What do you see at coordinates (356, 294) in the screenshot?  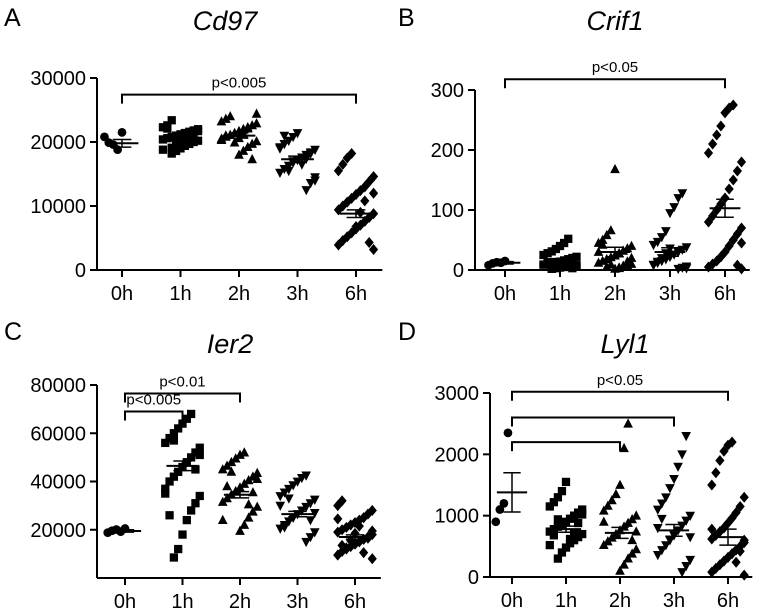 I see `x-tick-label: 6h` at bounding box center [356, 294].